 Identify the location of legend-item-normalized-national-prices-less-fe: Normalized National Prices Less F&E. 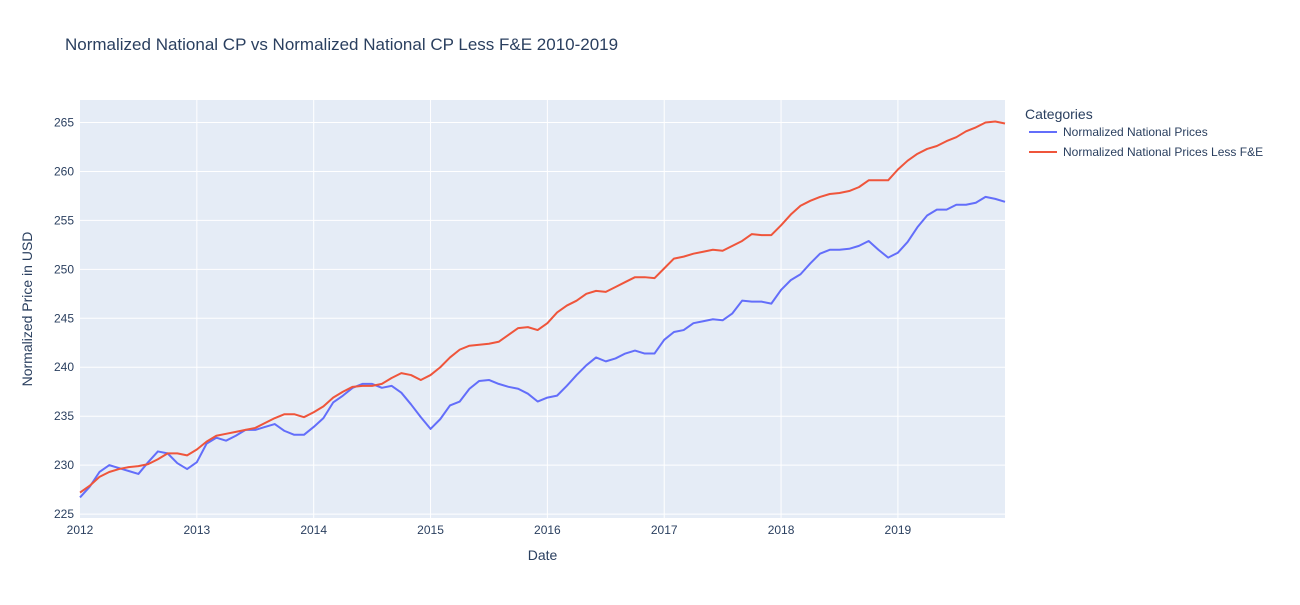
(1146, 152).